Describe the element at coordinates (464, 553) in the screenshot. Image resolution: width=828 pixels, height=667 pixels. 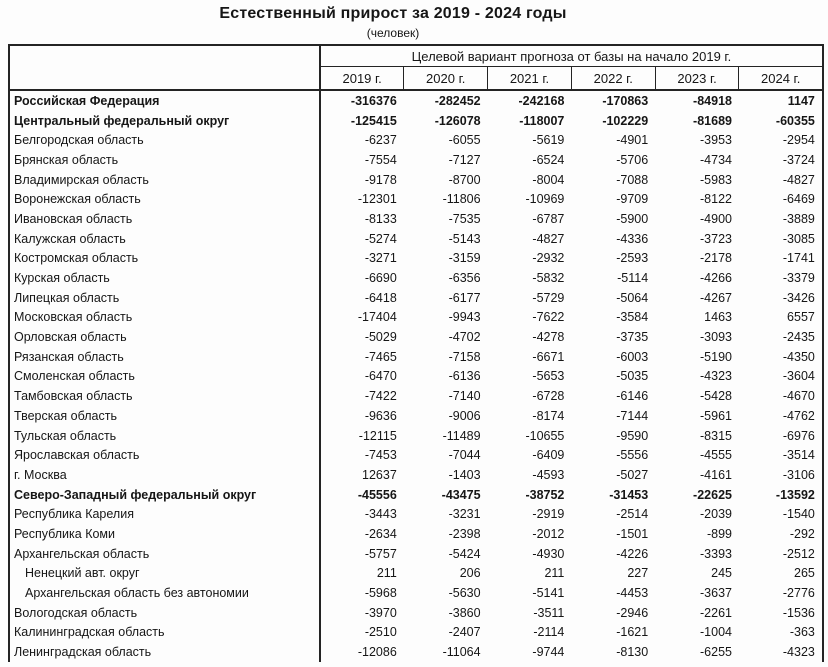
I see `value-cell: -5424` at that location.